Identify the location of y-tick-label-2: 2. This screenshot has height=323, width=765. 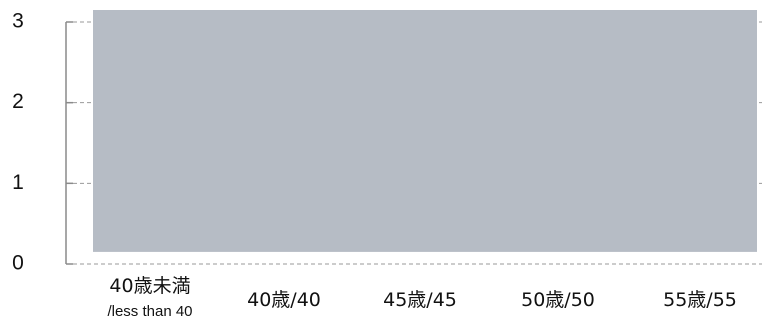
(18, 101).